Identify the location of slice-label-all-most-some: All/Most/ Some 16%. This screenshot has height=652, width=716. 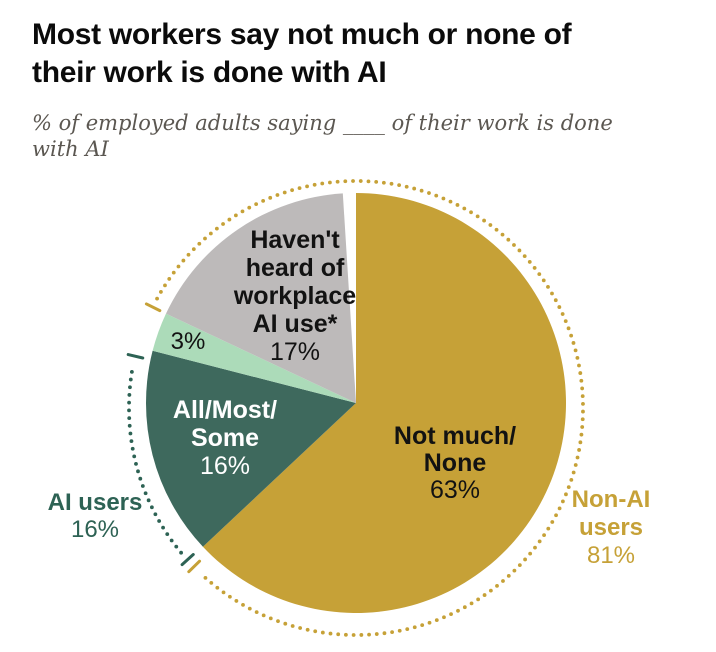
(225, 438).